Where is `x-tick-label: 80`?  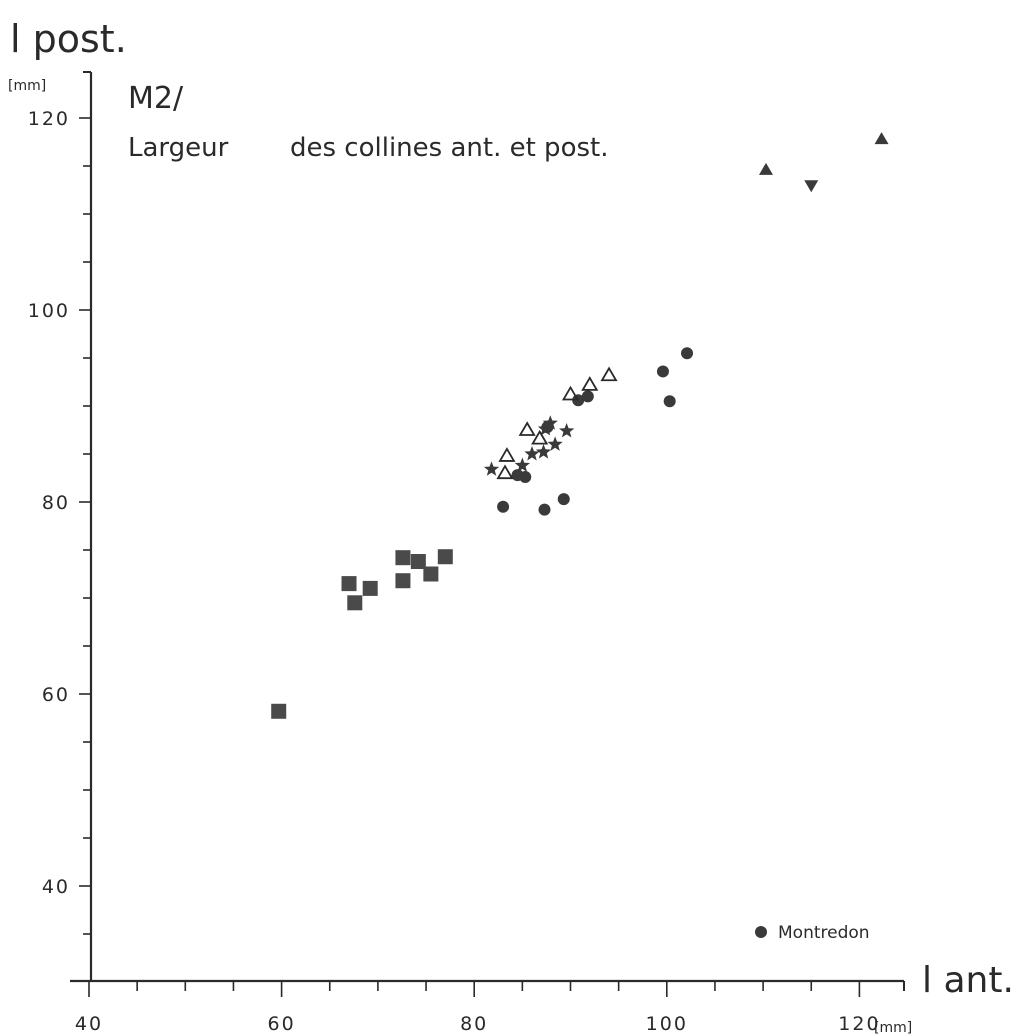
x-tick-label: 80 is located at coordinates (474, 1023).